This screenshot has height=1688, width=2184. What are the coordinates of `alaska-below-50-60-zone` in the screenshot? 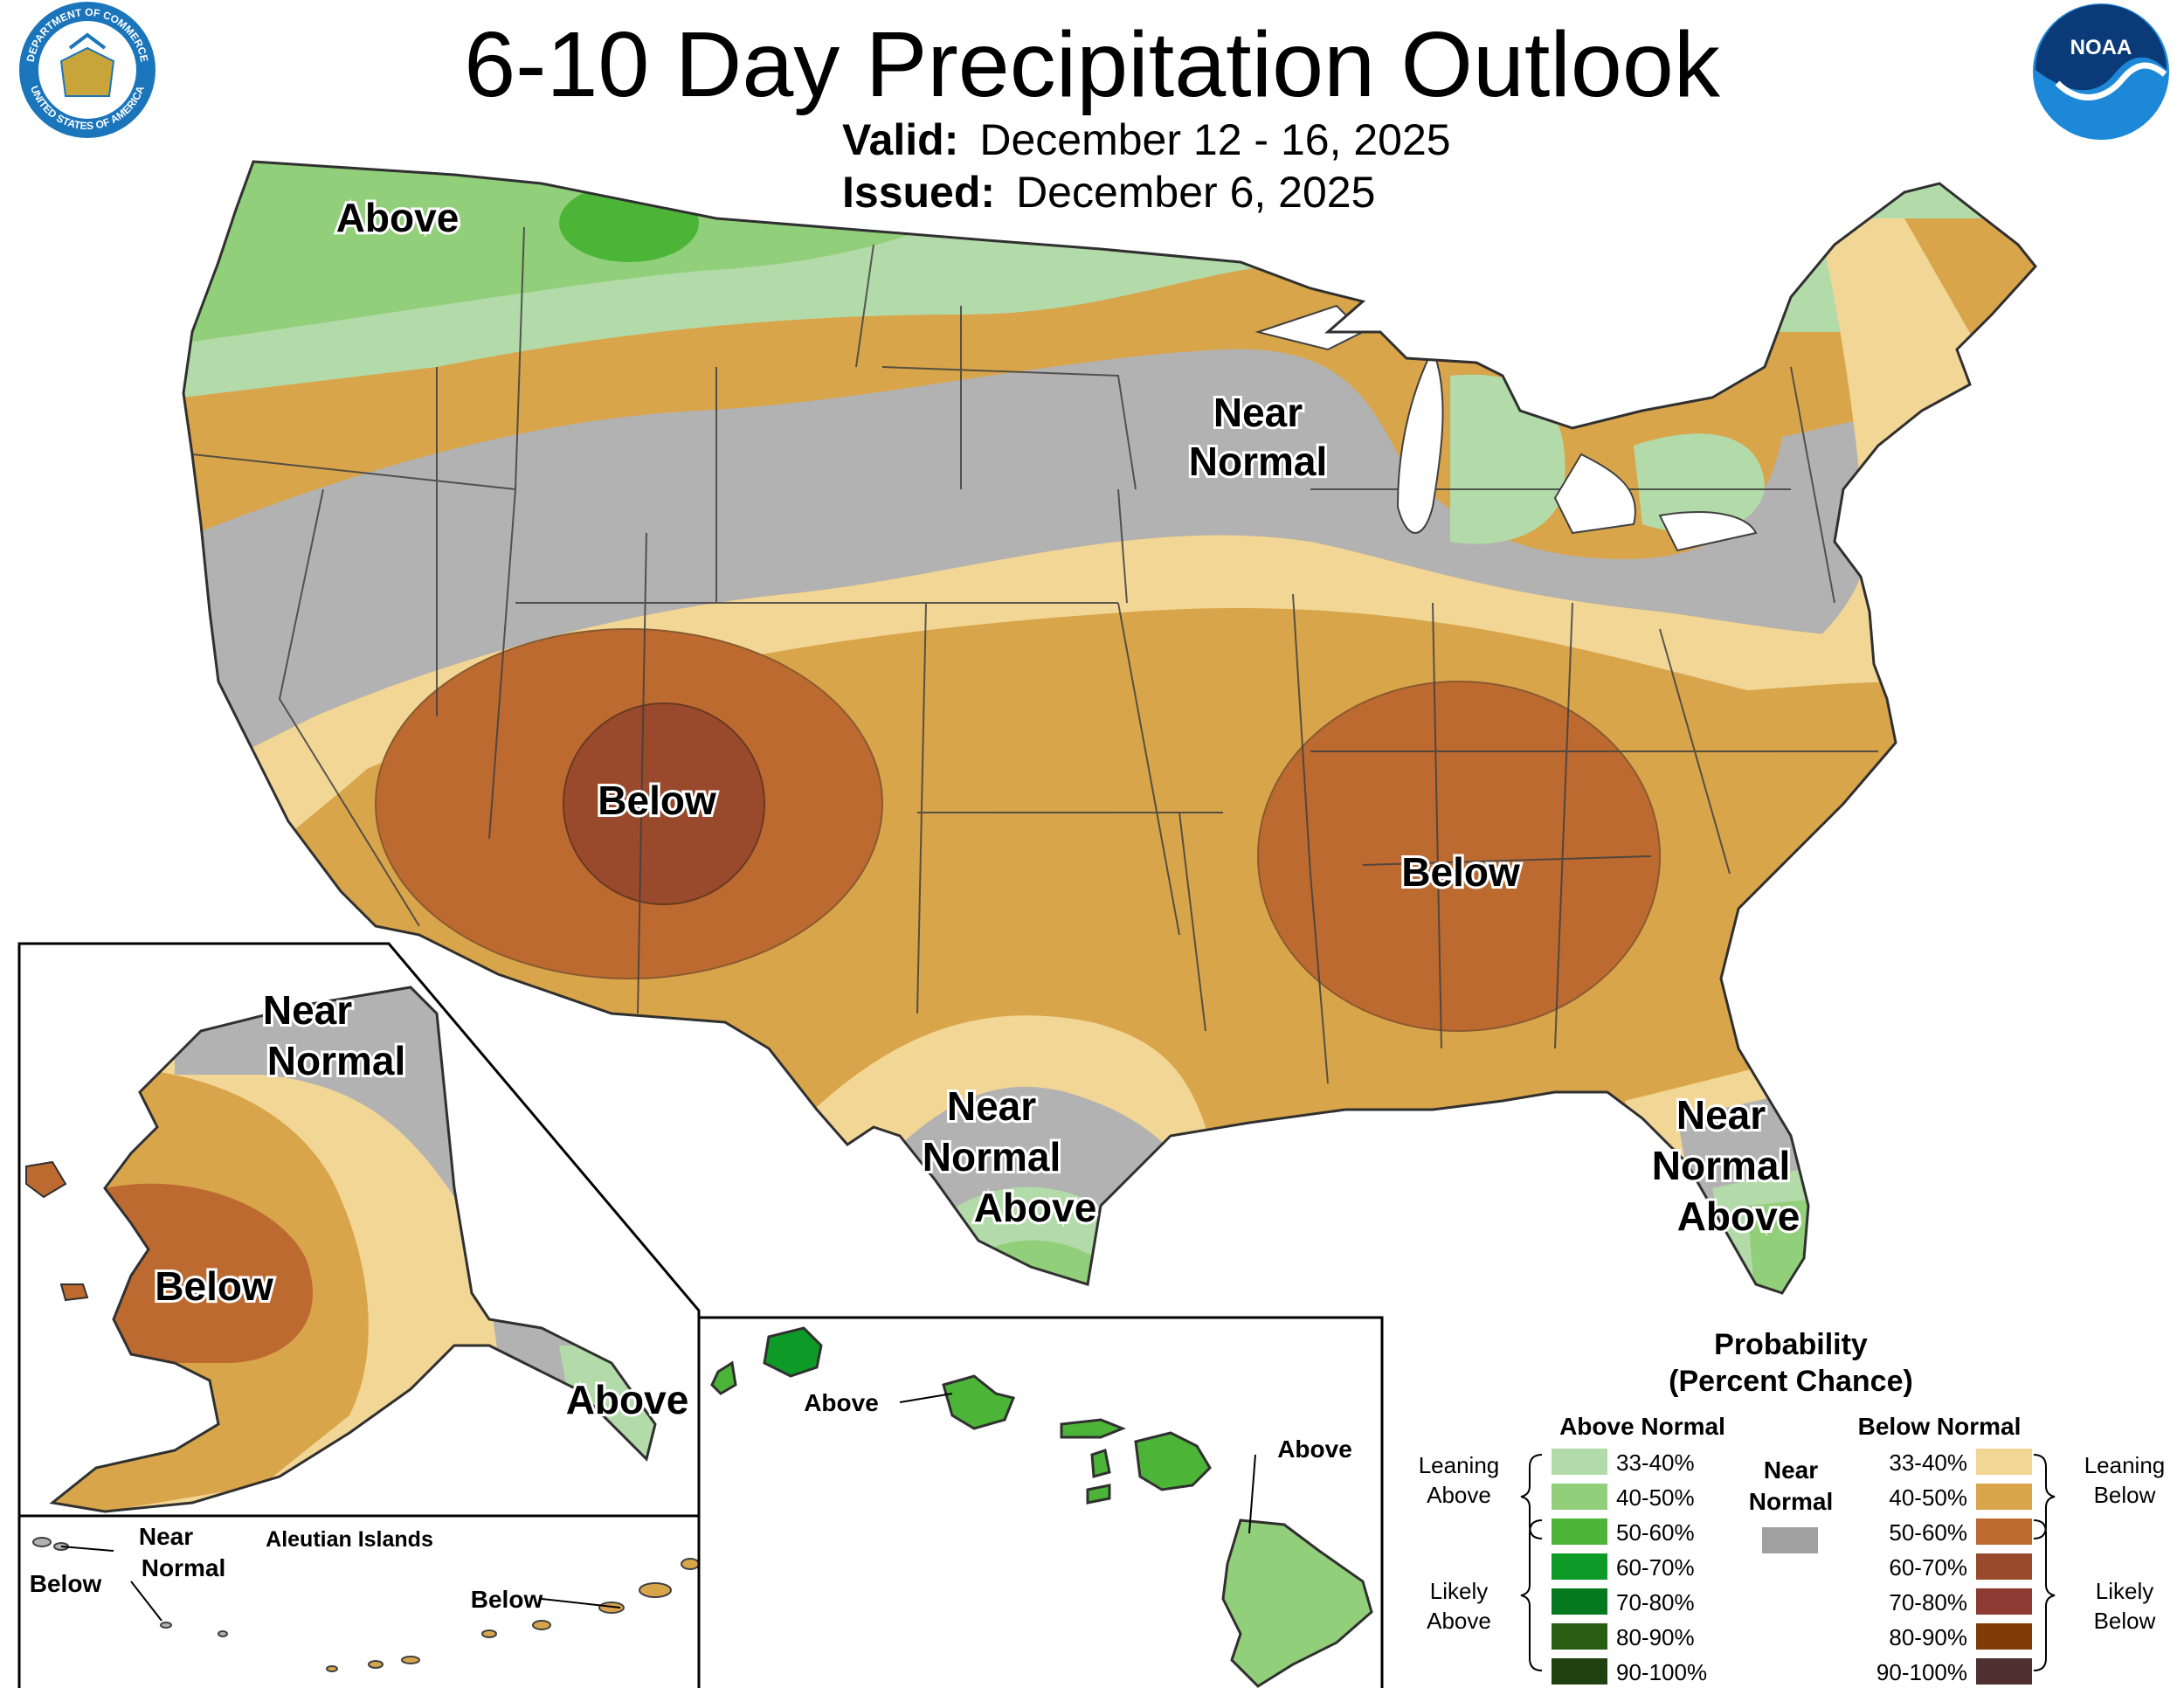 It's located at (209, 1273).